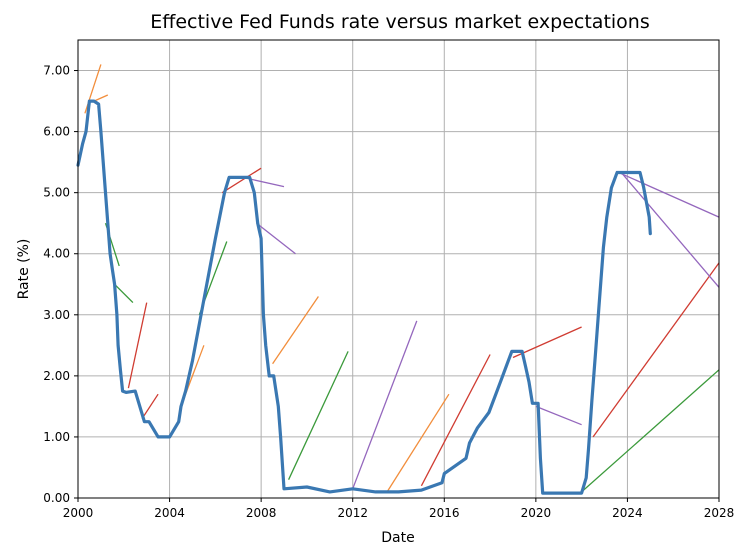  Describe the element at coordinates (261, 513) in the screenshot. I see `x-tick-label: 2008` at that location.